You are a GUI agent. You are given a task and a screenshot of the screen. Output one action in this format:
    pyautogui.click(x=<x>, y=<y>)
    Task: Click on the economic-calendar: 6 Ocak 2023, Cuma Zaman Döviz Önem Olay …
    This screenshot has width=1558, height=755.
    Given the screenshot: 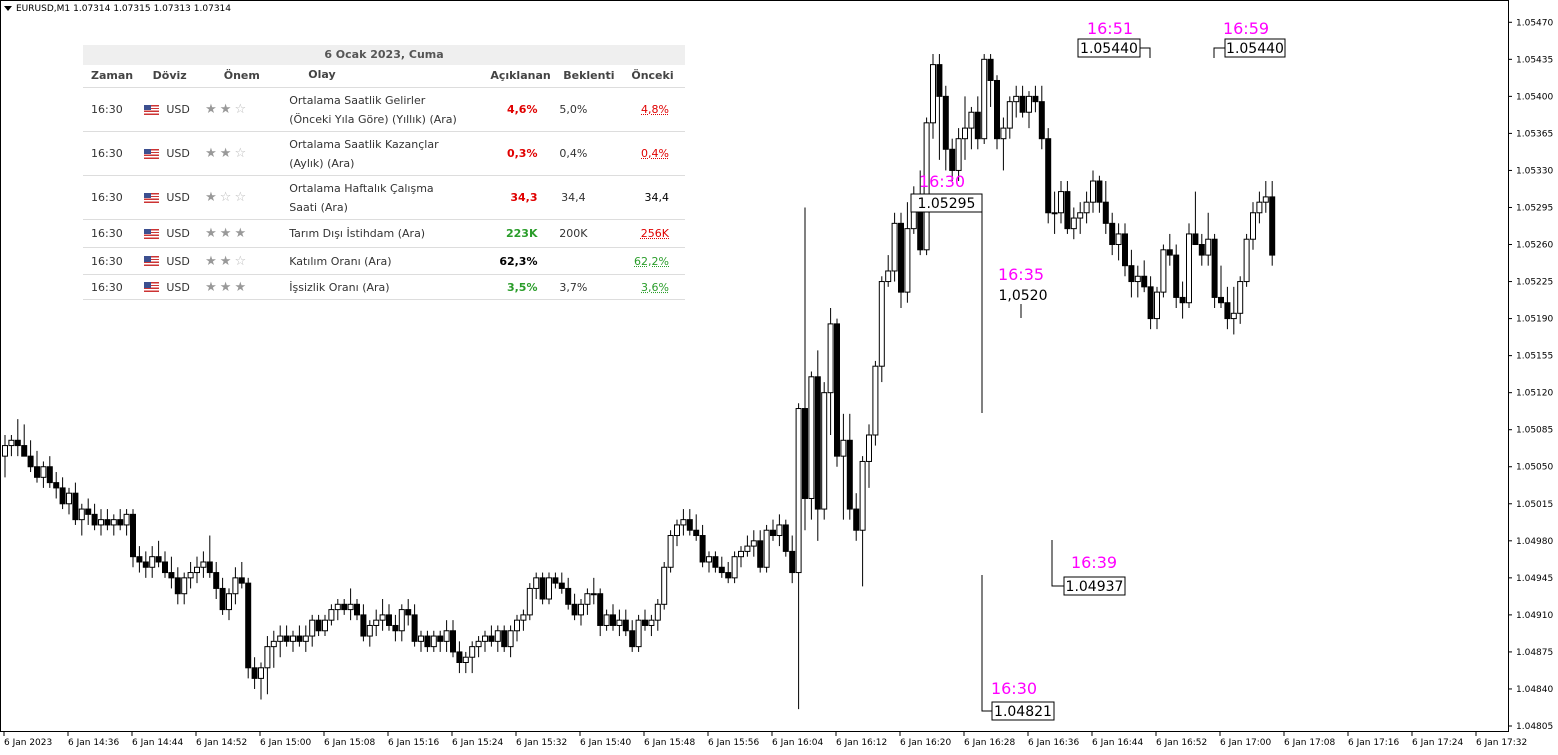 What is the action you would take?
    pyautogui.click(x=384, y=172)
    